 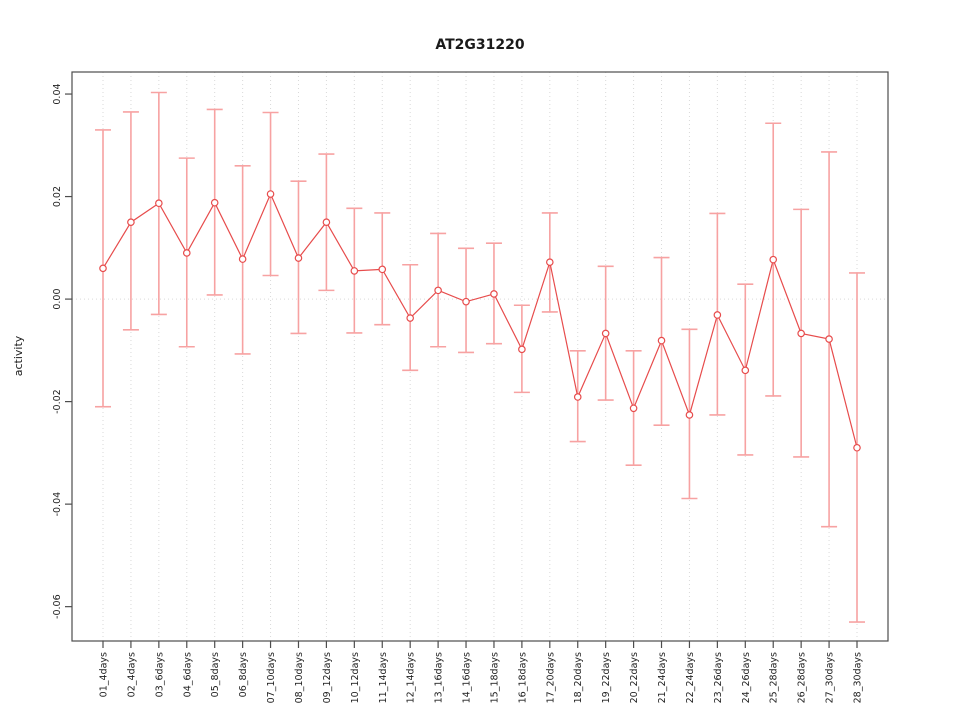 What do you see at coordinates (578, 677) in the screenshot?
I see `x-tick-label: 18_20days` at bounding box center [578, 677].